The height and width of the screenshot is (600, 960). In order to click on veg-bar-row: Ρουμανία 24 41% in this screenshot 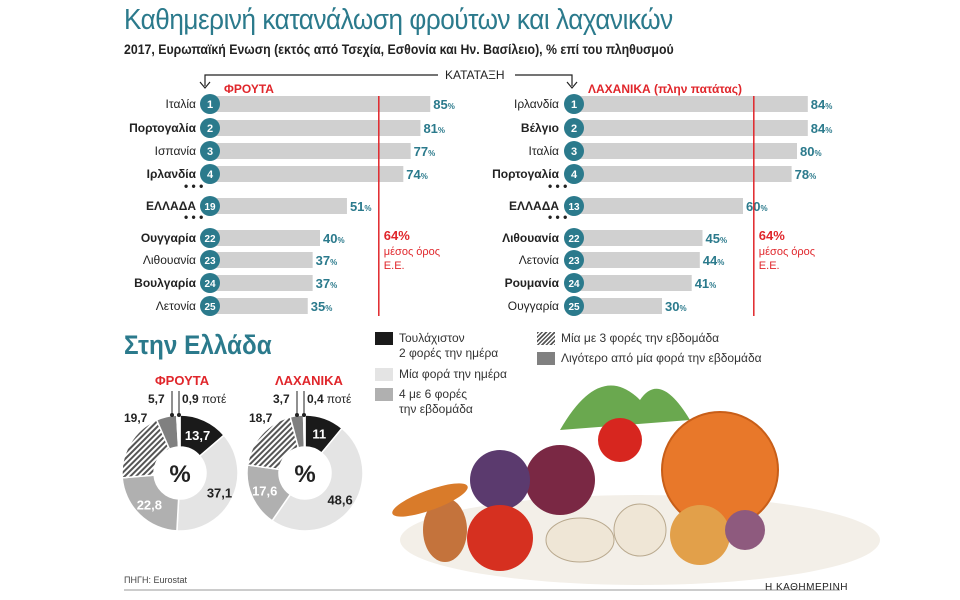, I will do `click(611, 283)`.